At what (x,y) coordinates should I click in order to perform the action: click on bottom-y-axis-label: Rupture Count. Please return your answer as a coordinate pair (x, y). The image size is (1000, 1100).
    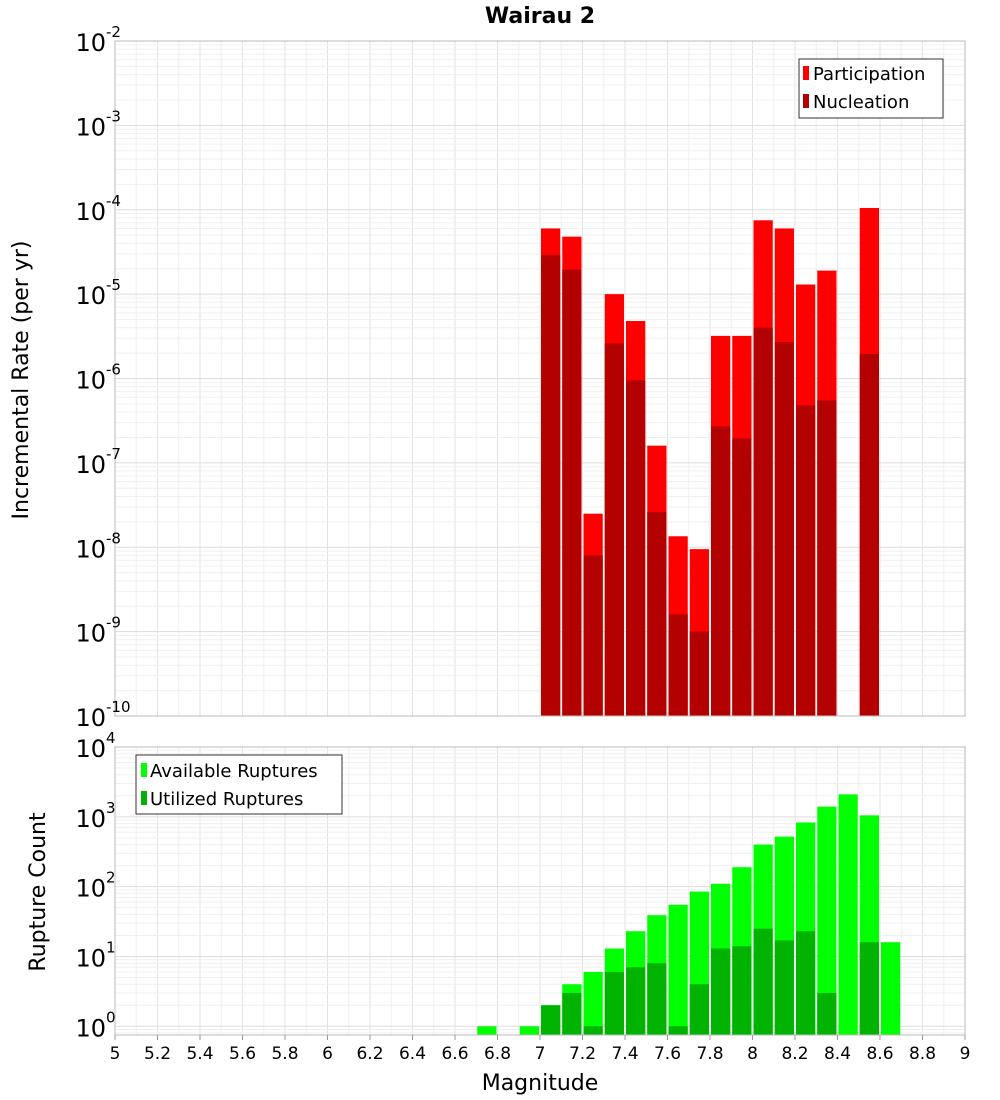
    Looking at the image, I should click on (38, 892).